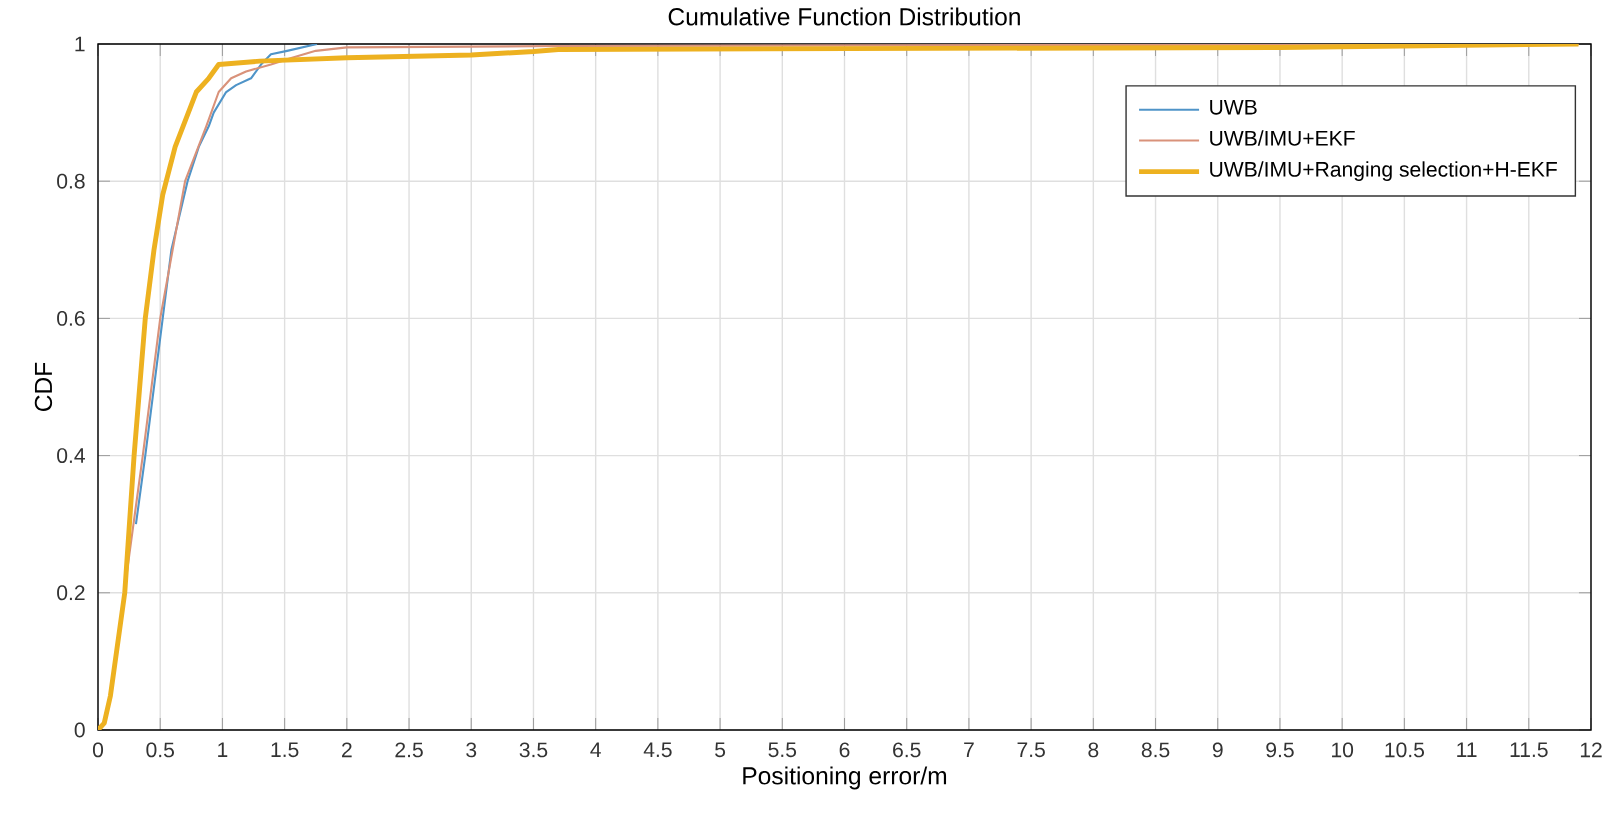  I want to click on x-tick-label: 11, so click(1467, 749).